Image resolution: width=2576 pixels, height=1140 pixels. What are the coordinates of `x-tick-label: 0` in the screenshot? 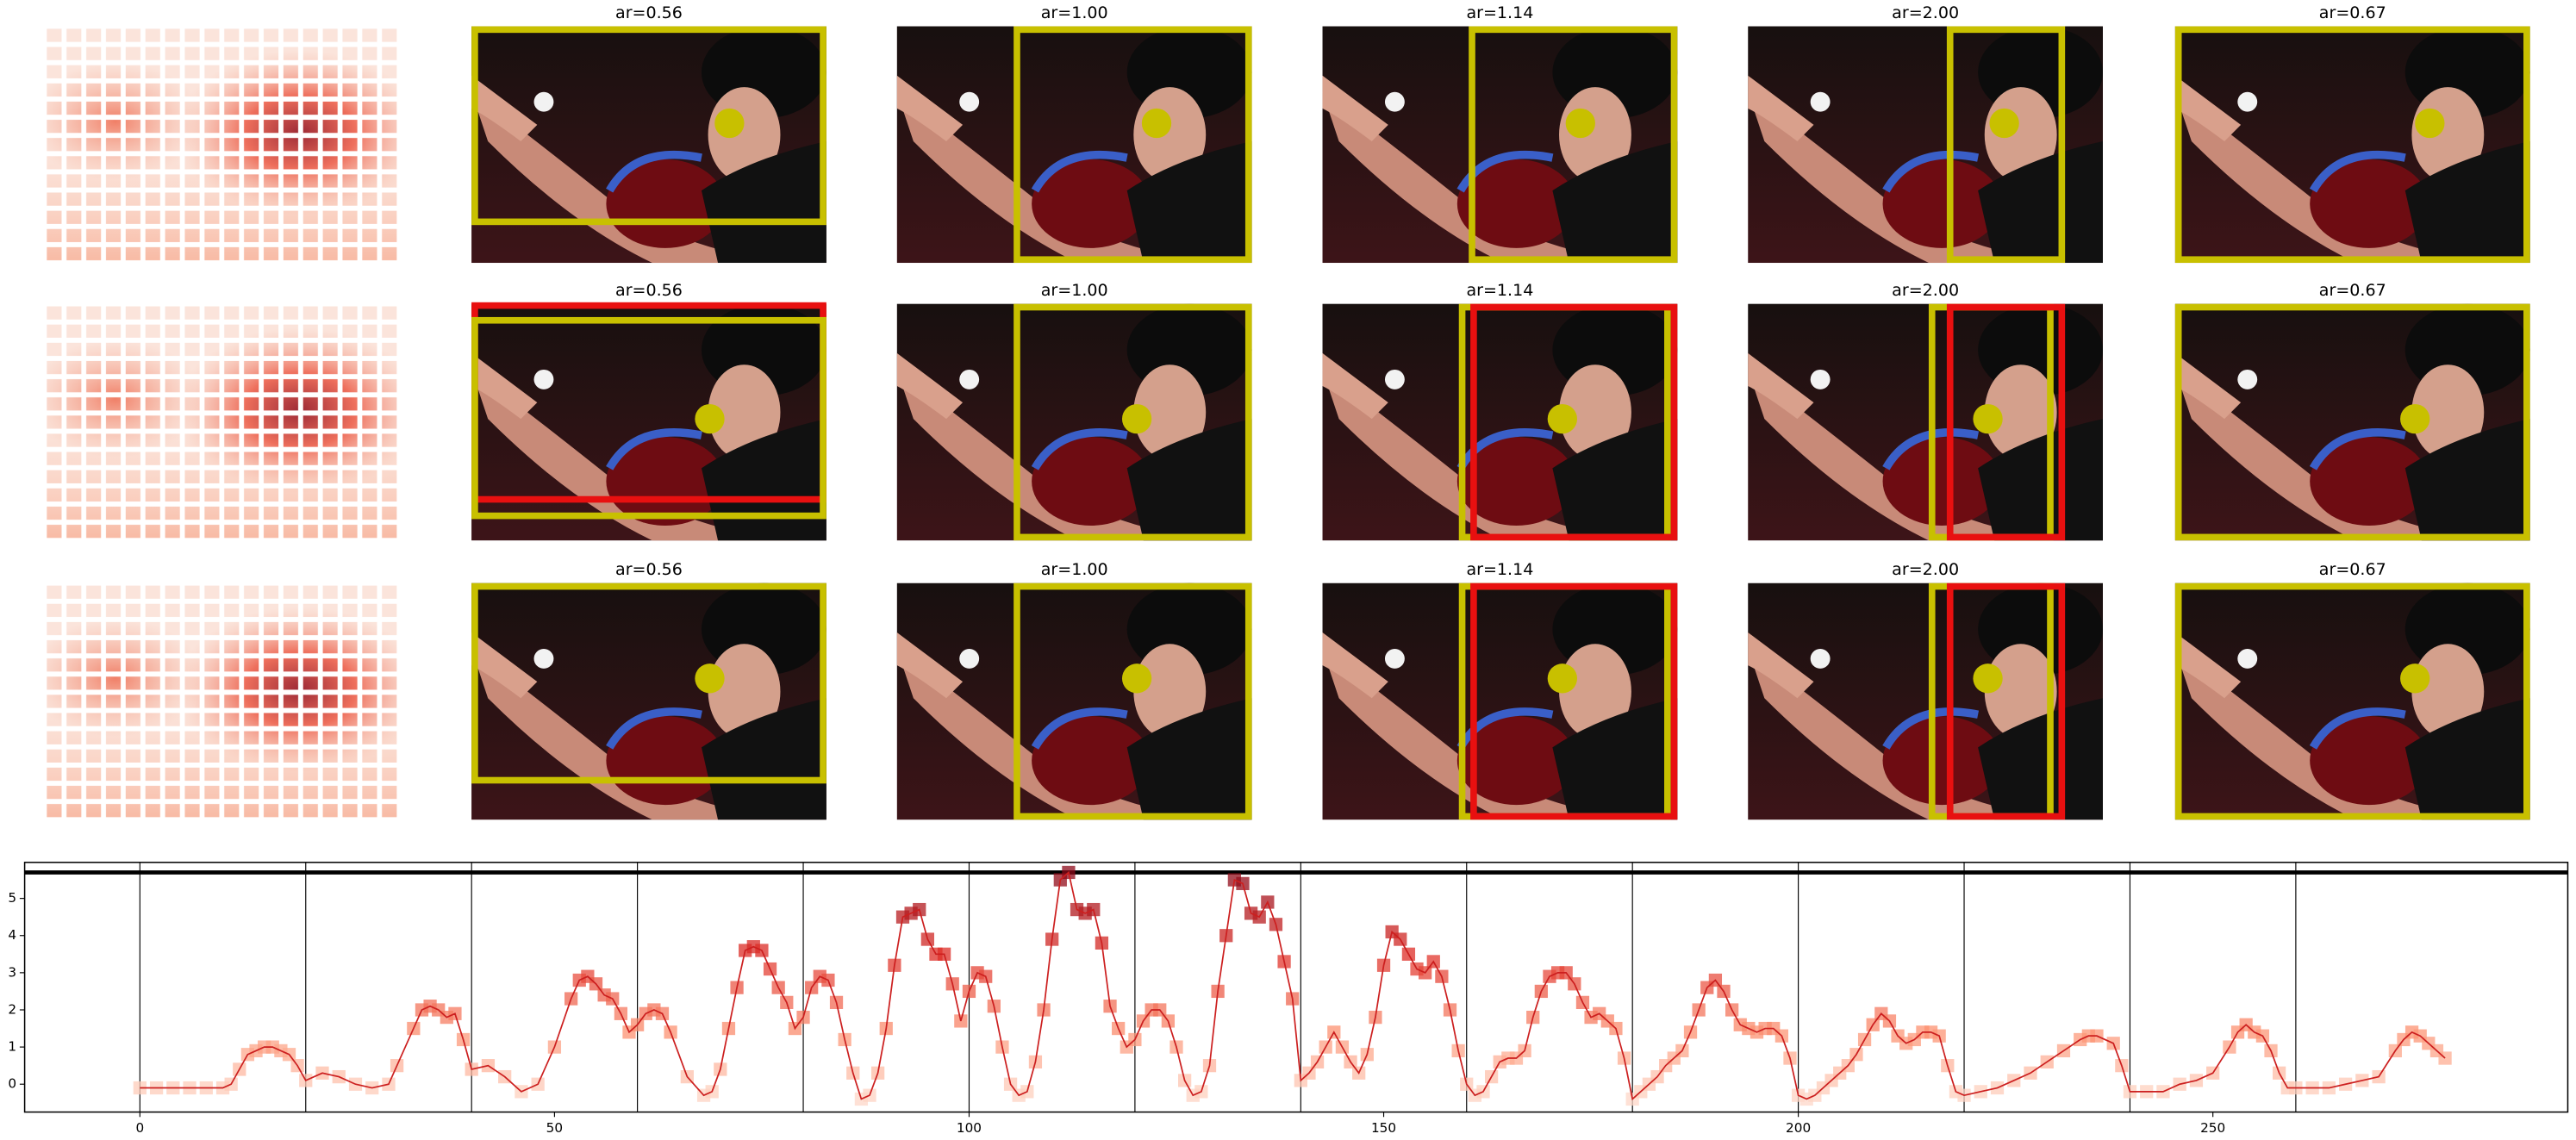 It's located at (139, 1128).